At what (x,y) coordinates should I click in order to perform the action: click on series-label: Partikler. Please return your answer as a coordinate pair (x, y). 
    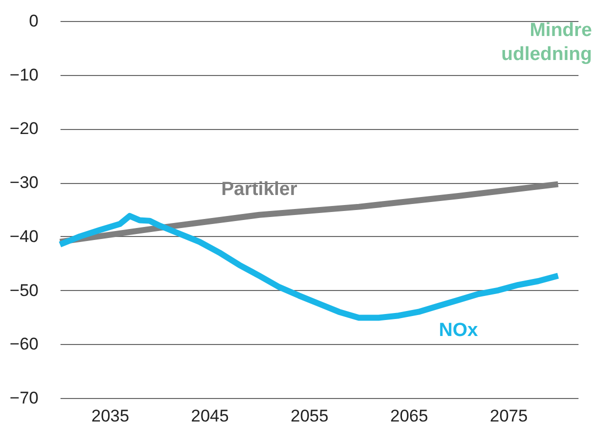
    Looking at the image, I should click on (259, 189).